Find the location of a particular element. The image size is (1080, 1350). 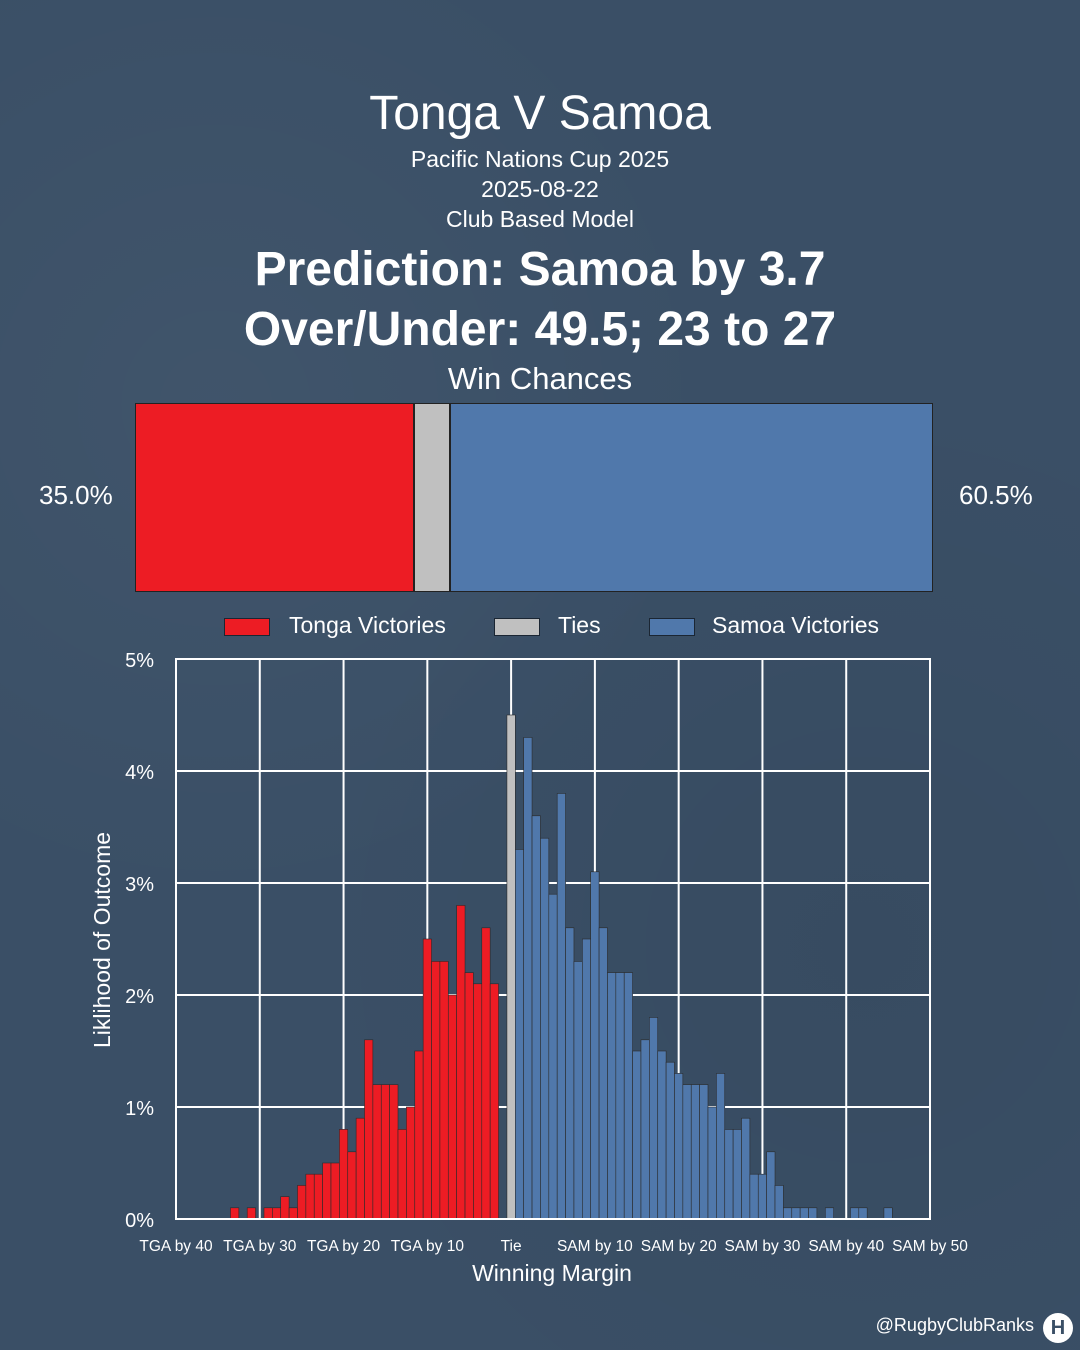

y-tick-label: 4% is located at coordinates (139, 773).